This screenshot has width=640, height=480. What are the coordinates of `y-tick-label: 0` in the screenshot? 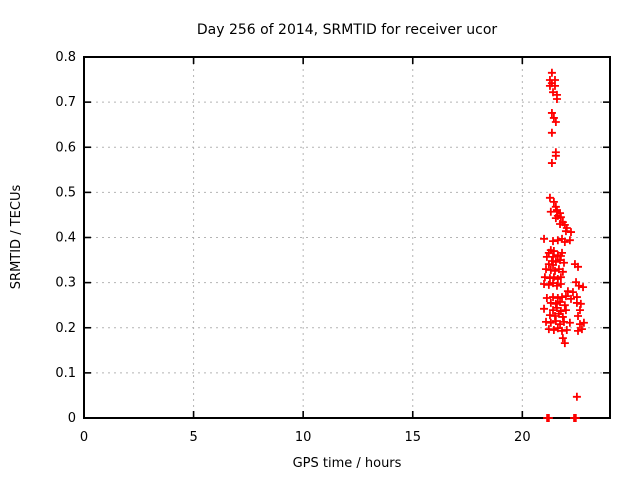 It's located at (72, 418).